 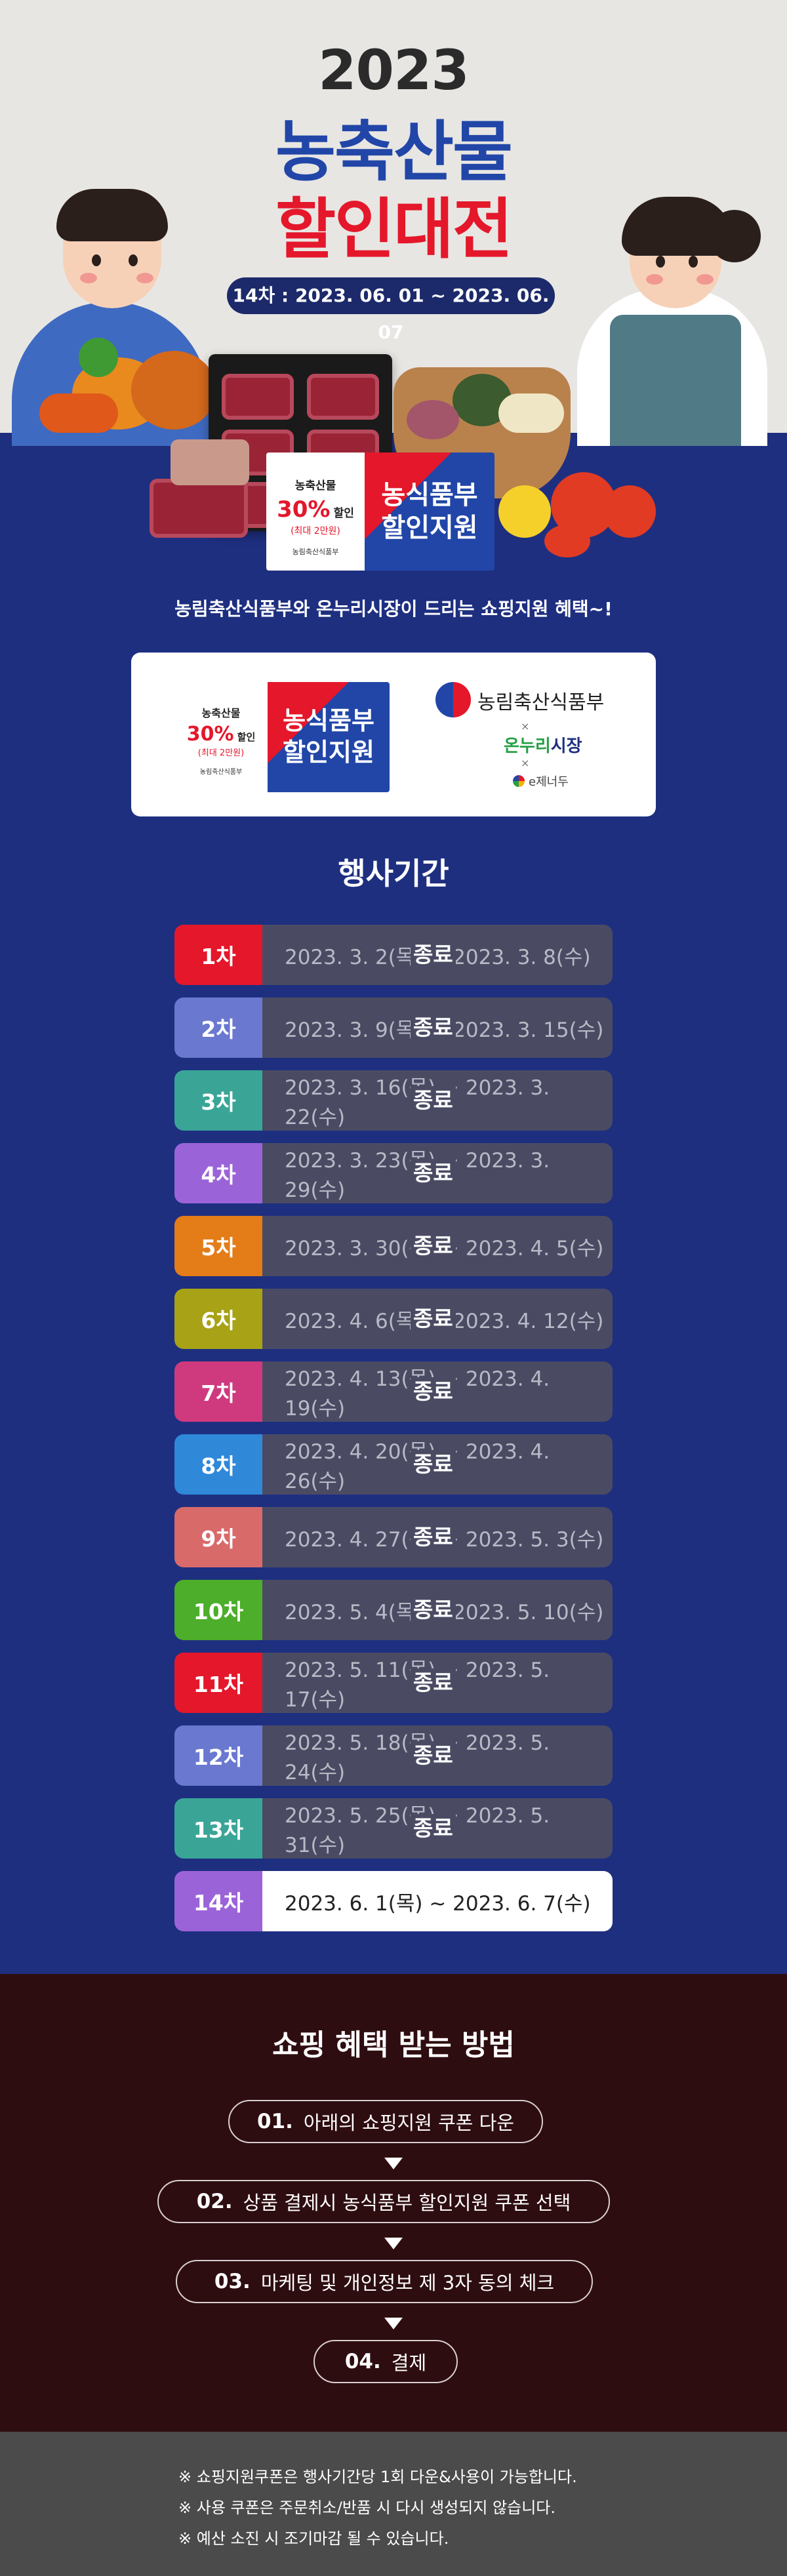 What do you see at coordinates (408, 2283) in the screenshot?
I see `step-3-text: 마케팅 및 개인정보 제 3자 동의 체크` at bounding box center [408, 2283].